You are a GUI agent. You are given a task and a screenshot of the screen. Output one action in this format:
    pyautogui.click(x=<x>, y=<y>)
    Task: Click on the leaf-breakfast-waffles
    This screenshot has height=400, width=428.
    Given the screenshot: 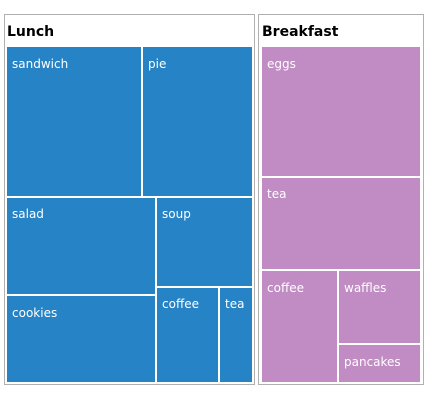 What is the action you would take?
    pyautogui.click(x=379, y=307)
    